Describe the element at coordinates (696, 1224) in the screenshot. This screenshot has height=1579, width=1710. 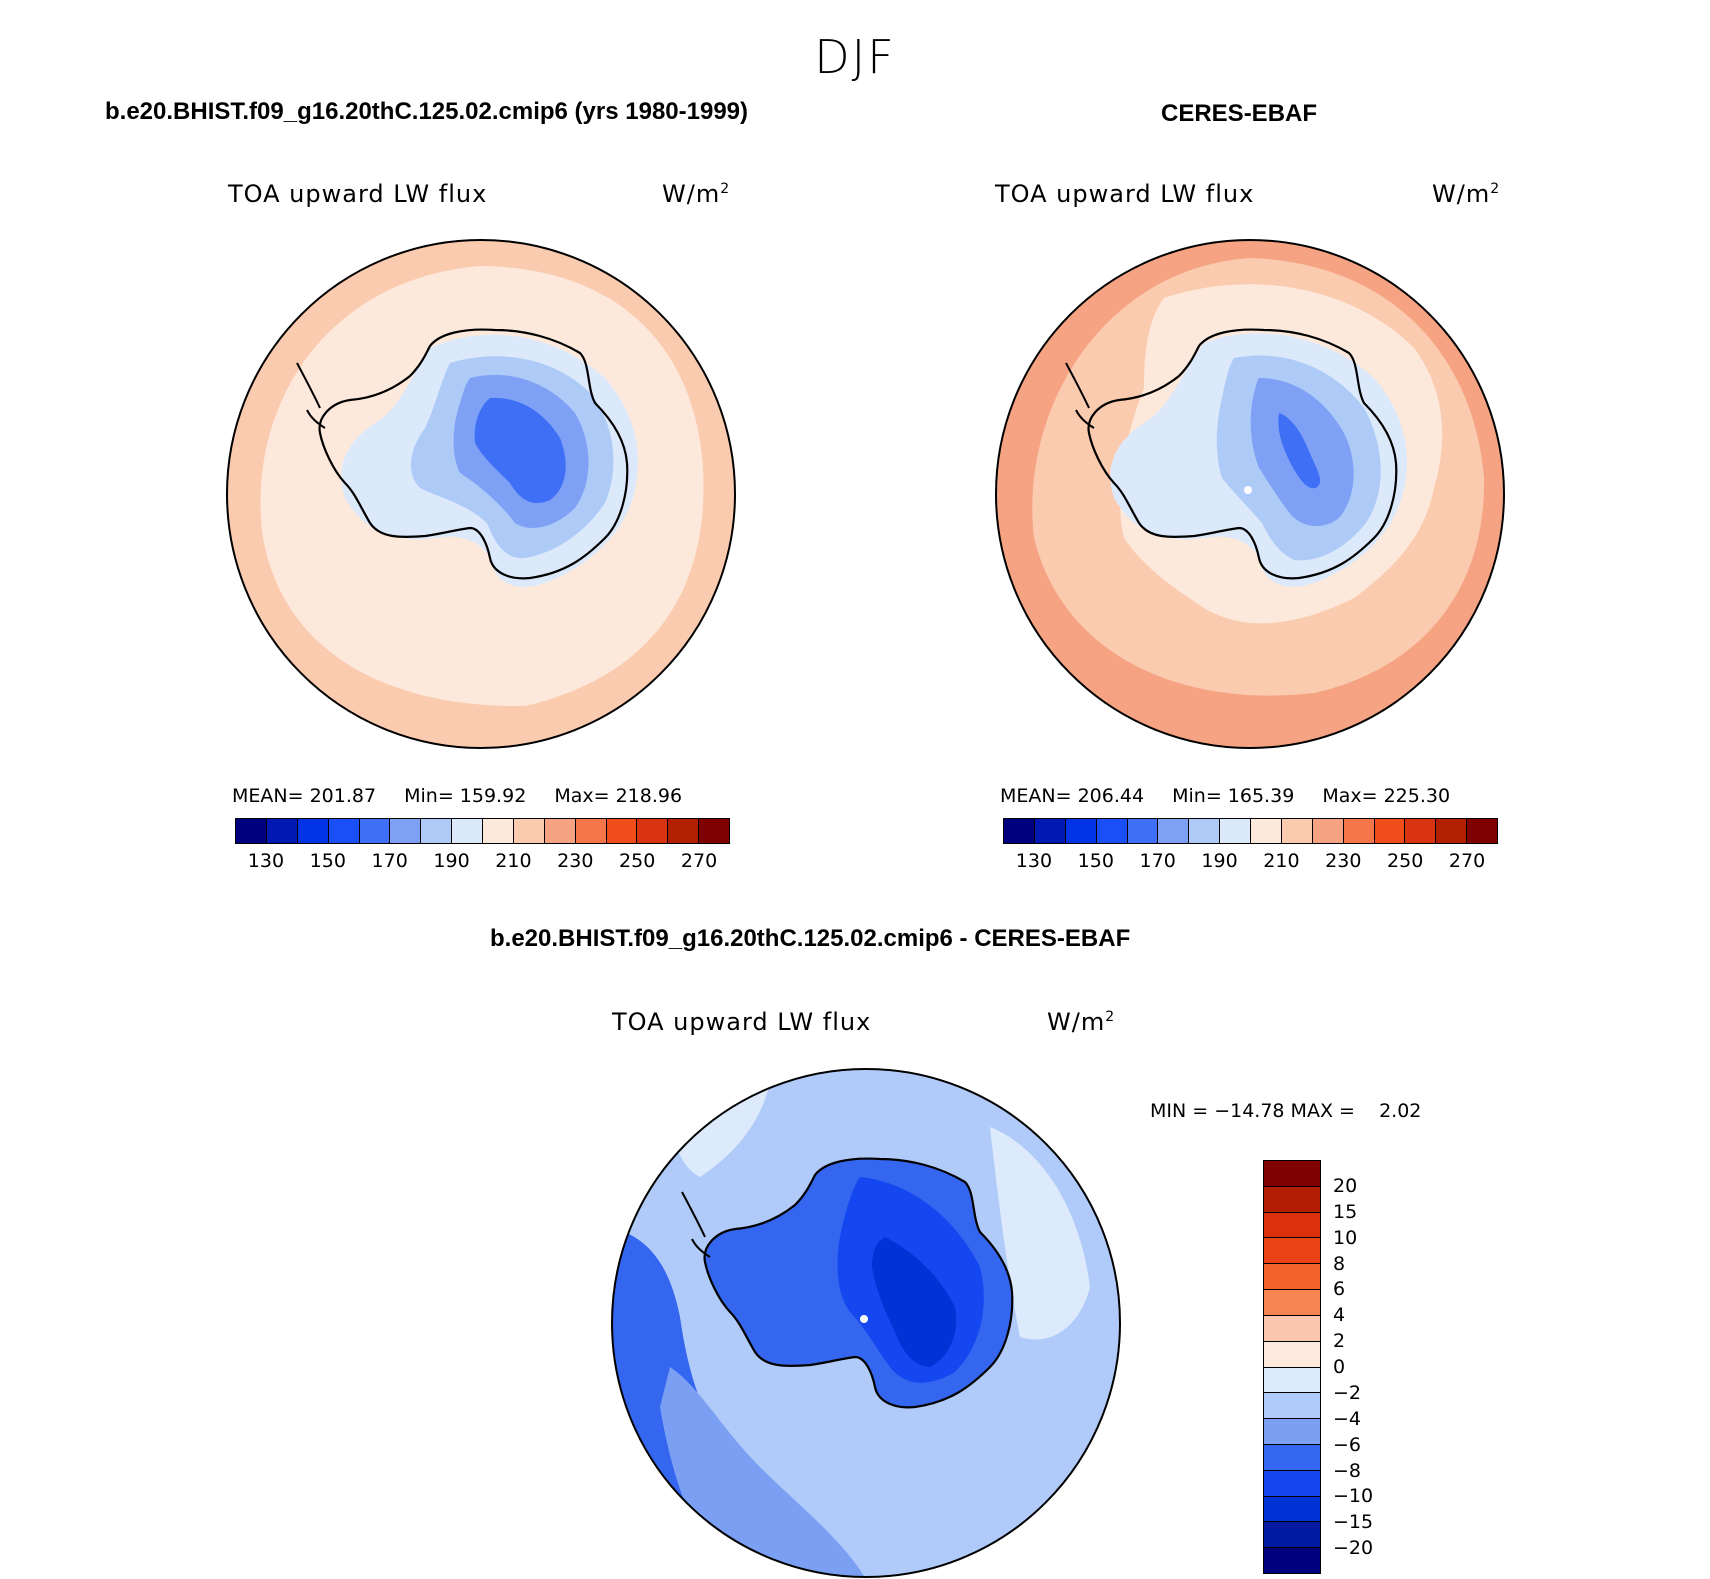
I see `diff-peninsula-coastline` at that location.